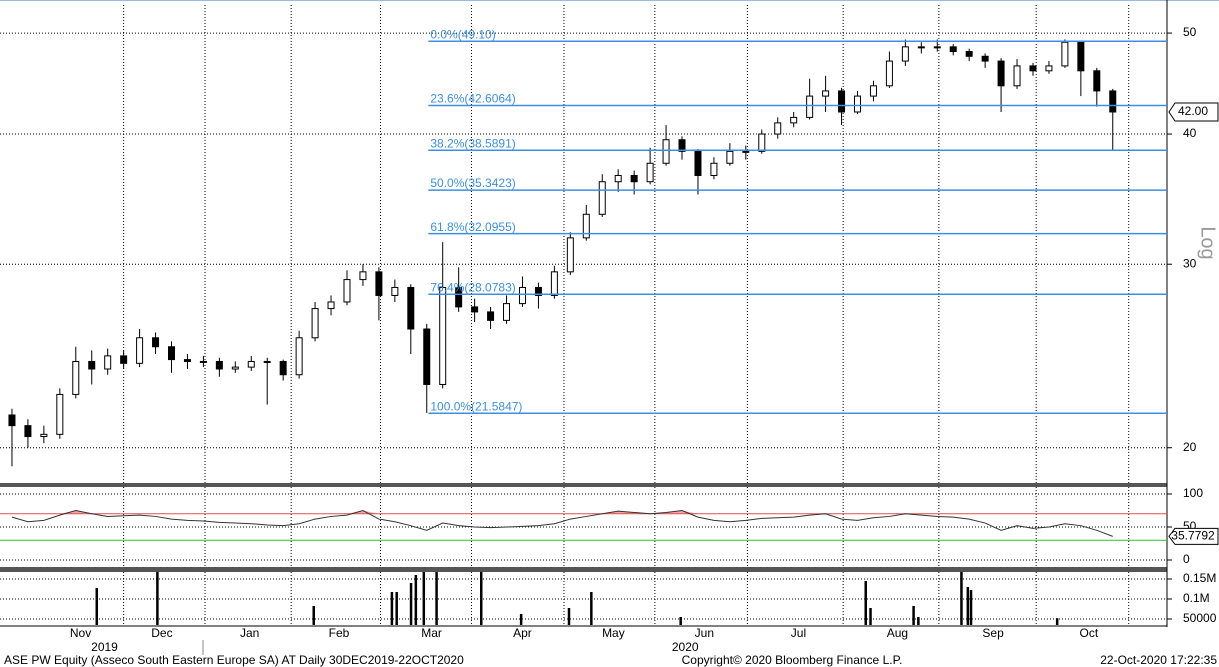 This screenshot has height=667, width=1219. What do you see at coordinates (562, 523) in the screenshot?
I see `rsi-line` at bounding box center [562, 523].